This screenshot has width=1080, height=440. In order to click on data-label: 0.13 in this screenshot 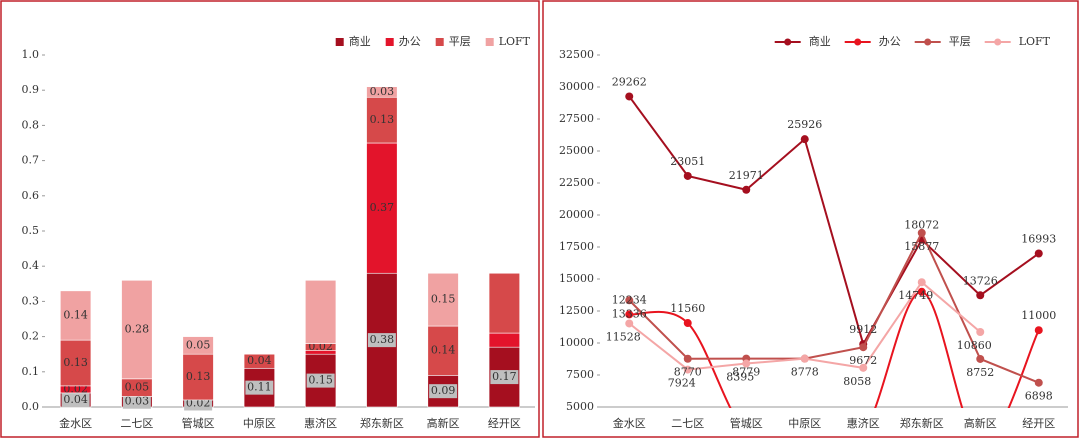, I will do `click(198, 376)`.